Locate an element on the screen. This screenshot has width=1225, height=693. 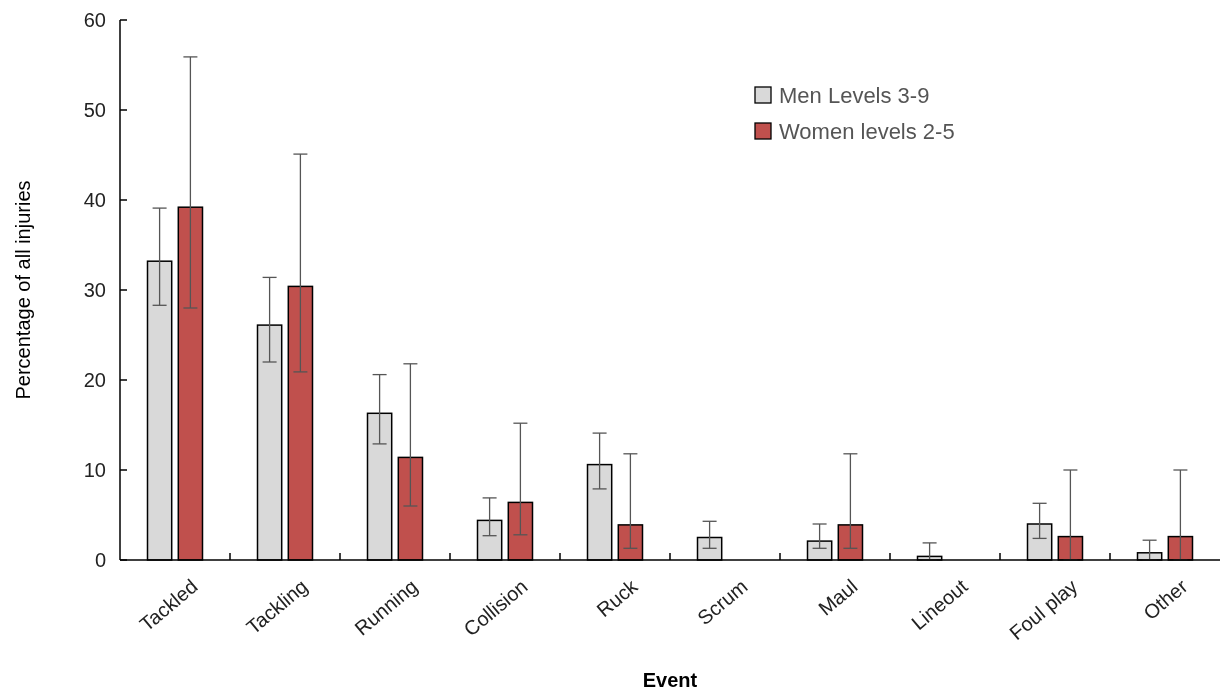
y-axis-title: Percentage of all injuries is located at coordinates (23, 290).